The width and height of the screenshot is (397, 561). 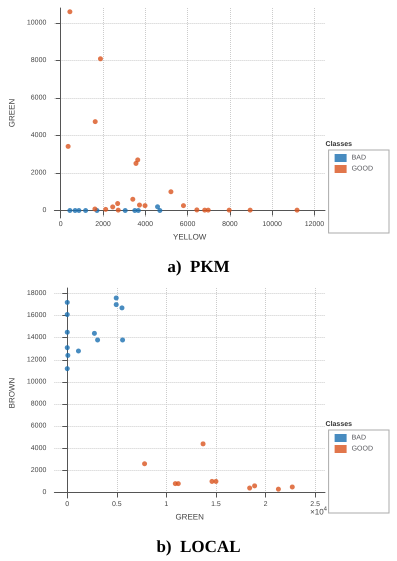 I want to click on x-axis-title: YELLOW, so click(x=190, y=237).